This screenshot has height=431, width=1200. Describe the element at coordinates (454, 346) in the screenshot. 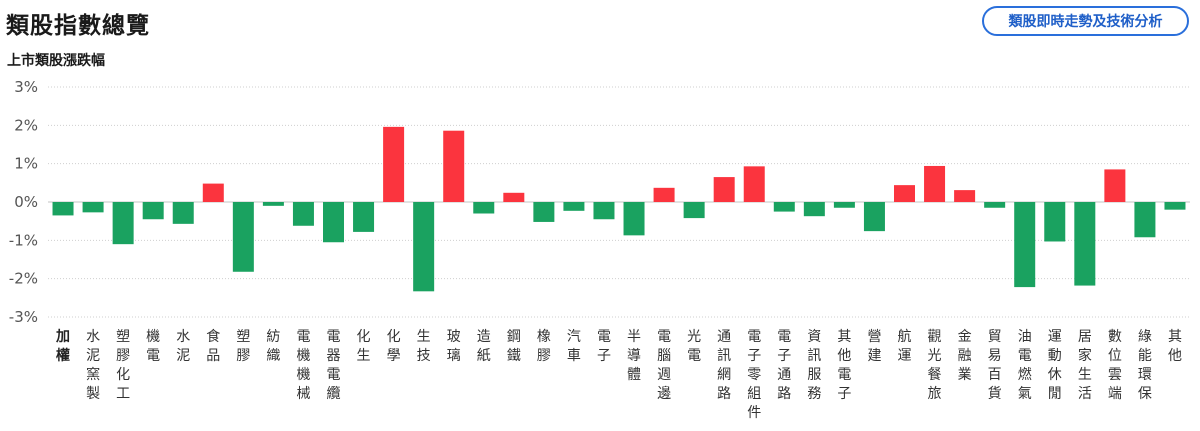

I see `x-tick-label: 玻璃` at that location.